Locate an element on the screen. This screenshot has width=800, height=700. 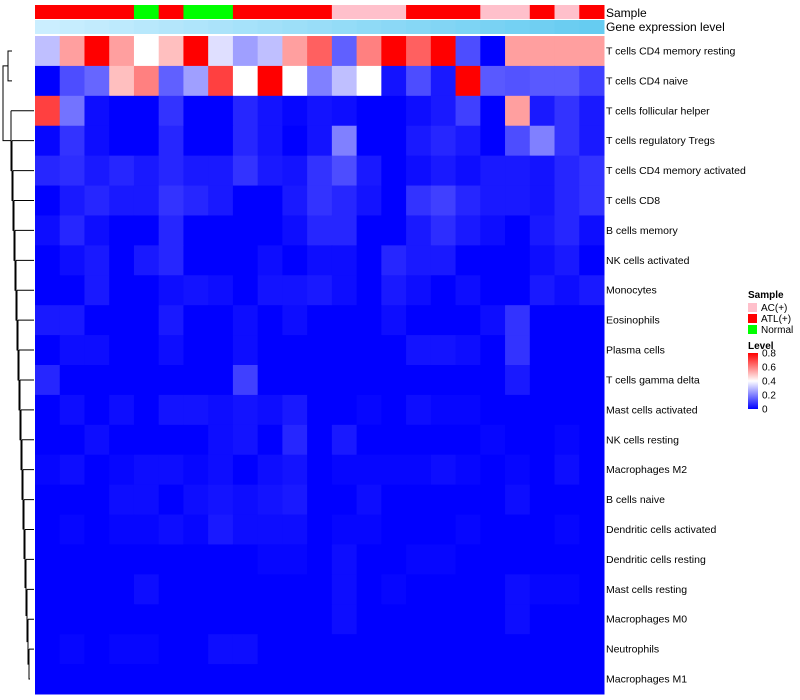
level-legend-title: Level is located at coordinates (761, 346).